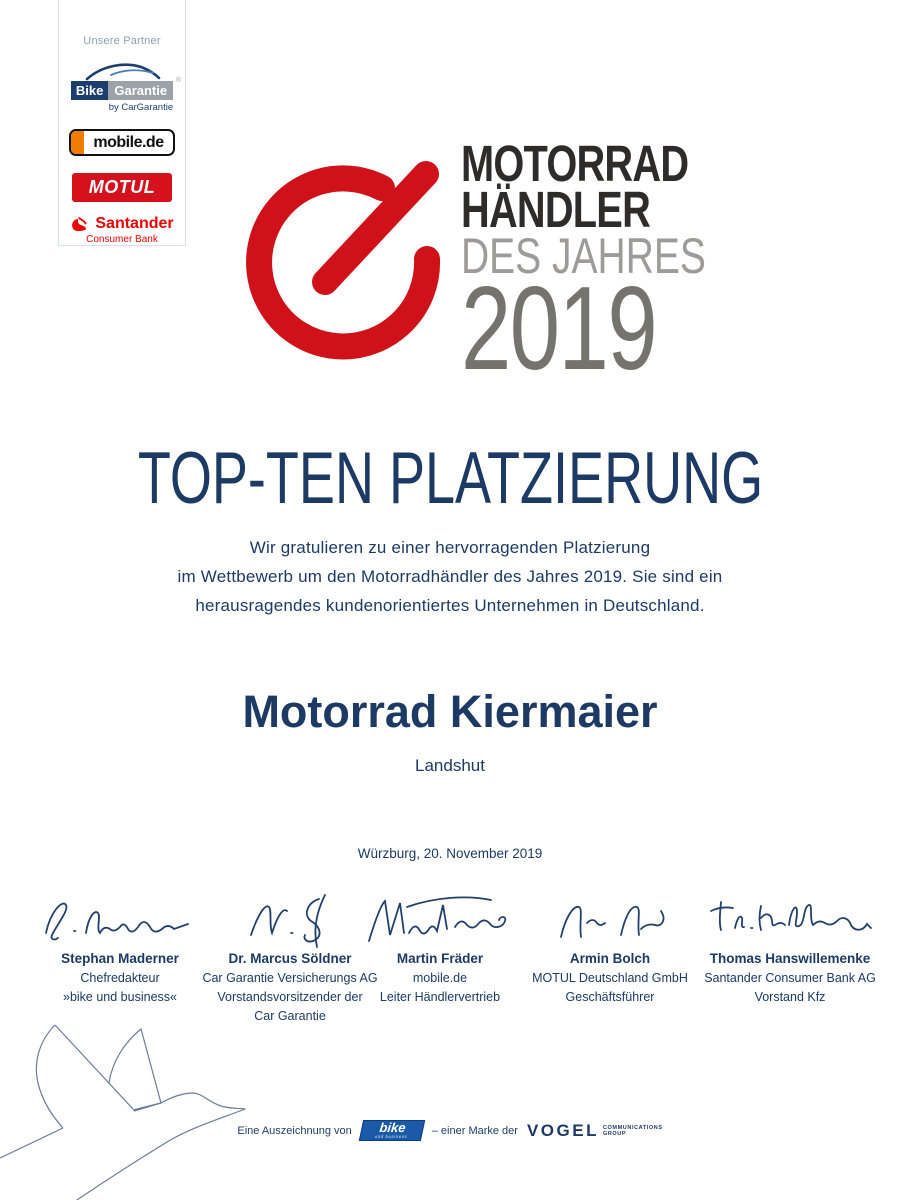  What do you see at coordinates (583, 256) in the screenshot?
I see `logo-line-des-jahres: DES JAHRES` at bounding box center [583, 256].